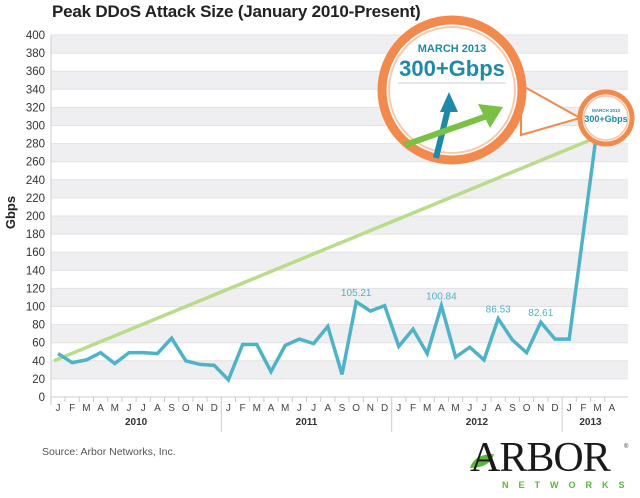 This screenshot has height=498, width=640. What do you see at coordinates (540, 458) in the screenshot?
I see `logo-word: ARBOR` at bounding box center [540, 458].